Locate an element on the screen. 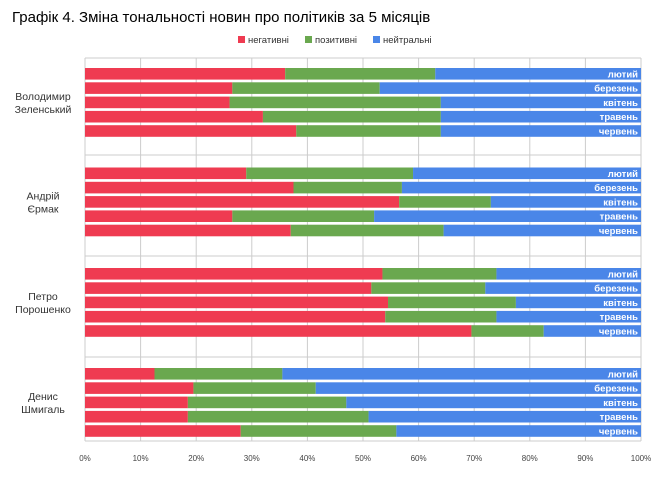 This screenshot has width=665, height=478. x-tick-label: 70% is located at coordinates (474, 458).